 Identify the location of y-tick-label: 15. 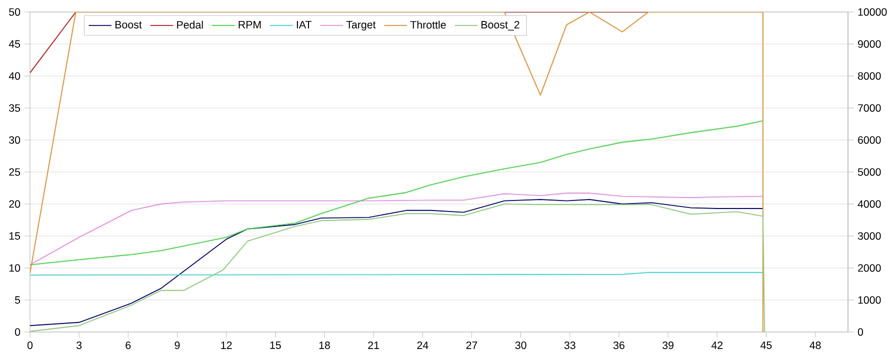
(14, 236).